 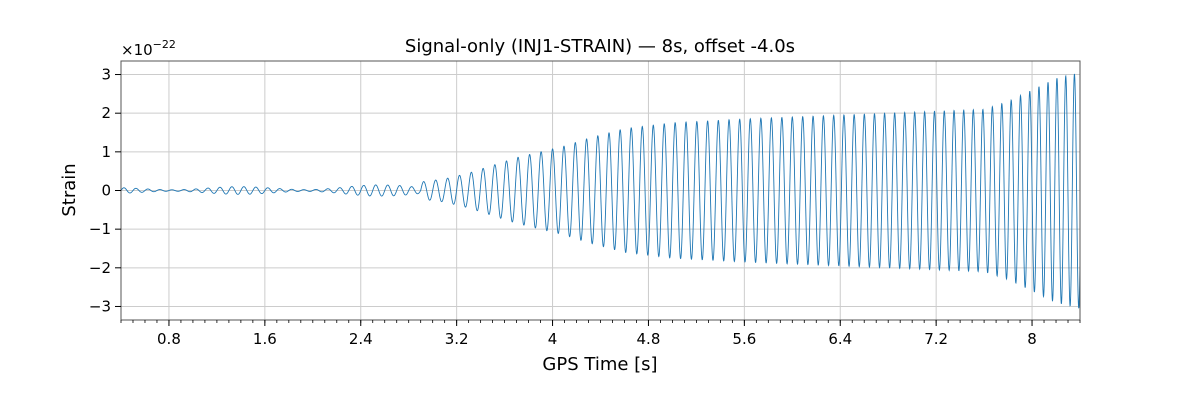 I want to click on y-multiplier-exponent: −22, so click(x=164, y=44).